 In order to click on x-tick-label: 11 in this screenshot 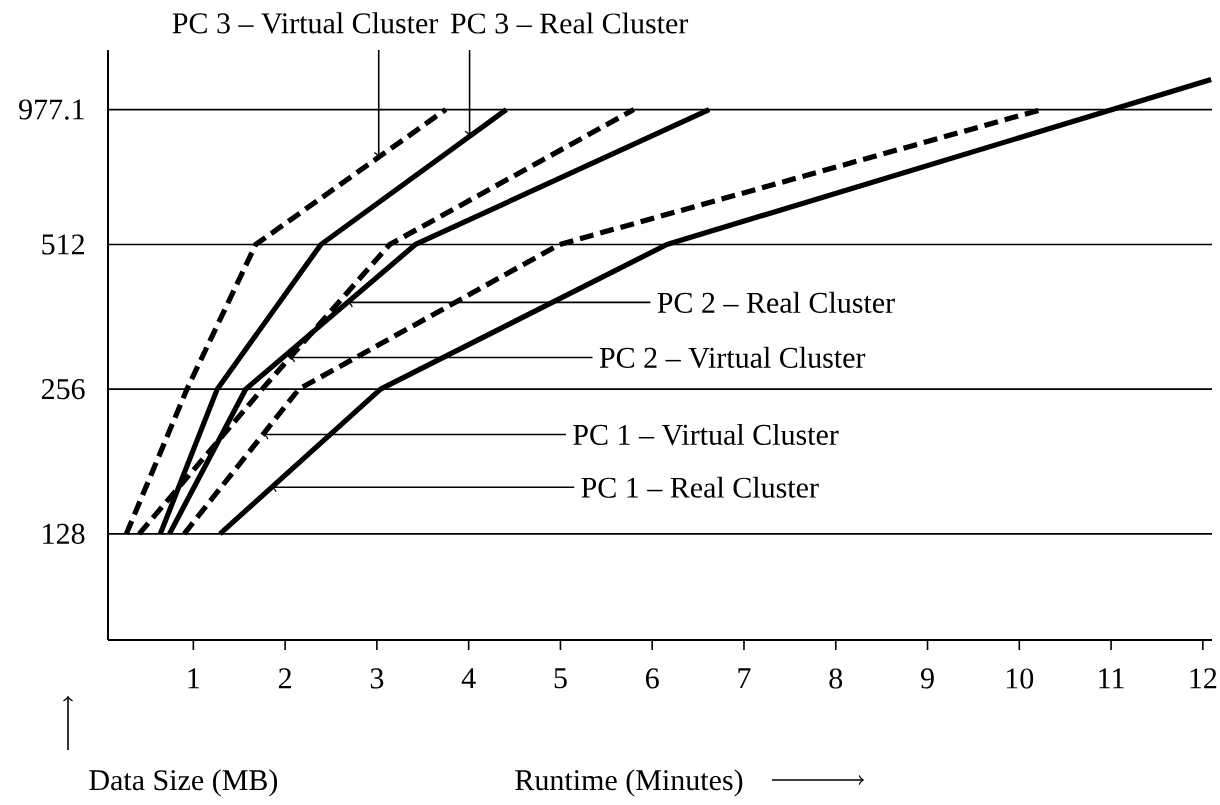, I will do `click(1111, 678)`.